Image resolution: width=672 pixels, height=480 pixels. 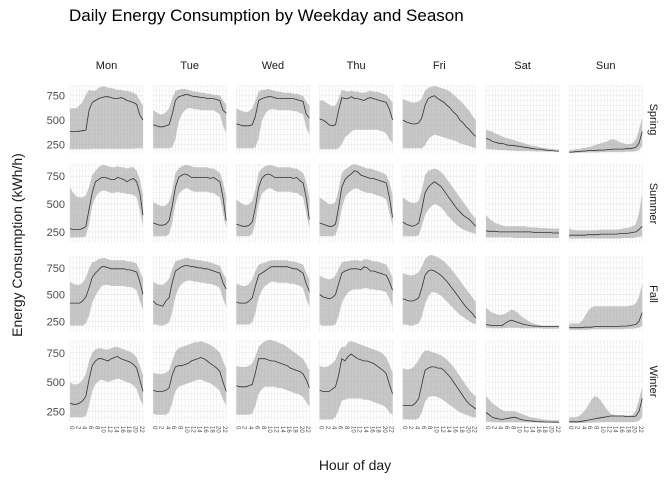 What do you see at coordinates (356, 66) in the screenshot?
I see `facet-column-label: Thu` at bounding box center [356, 66].